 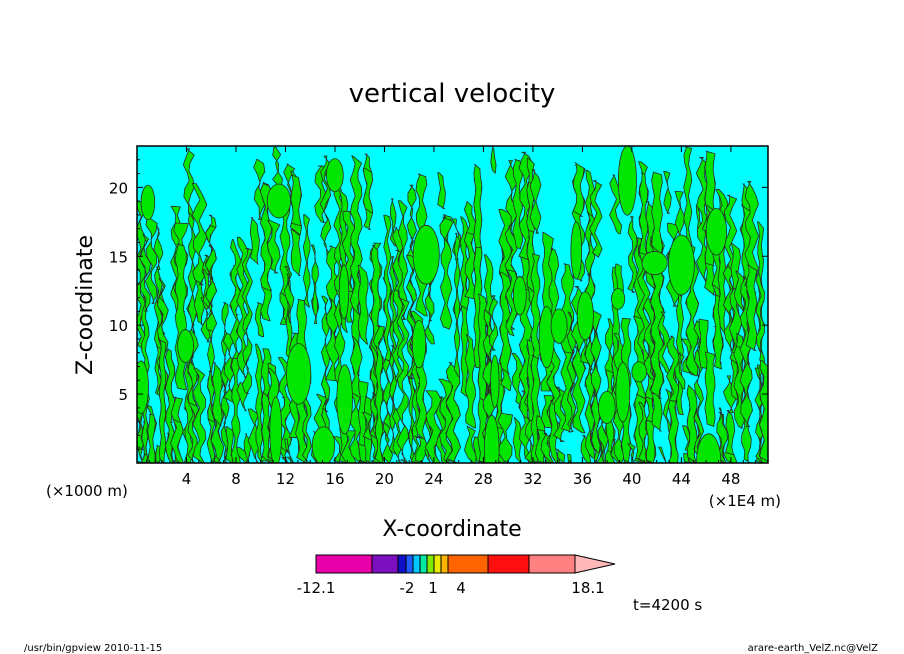 I want to click on footer-right: arare-earth_VelZ.nc@VelZ, so click(x=813, y=648).